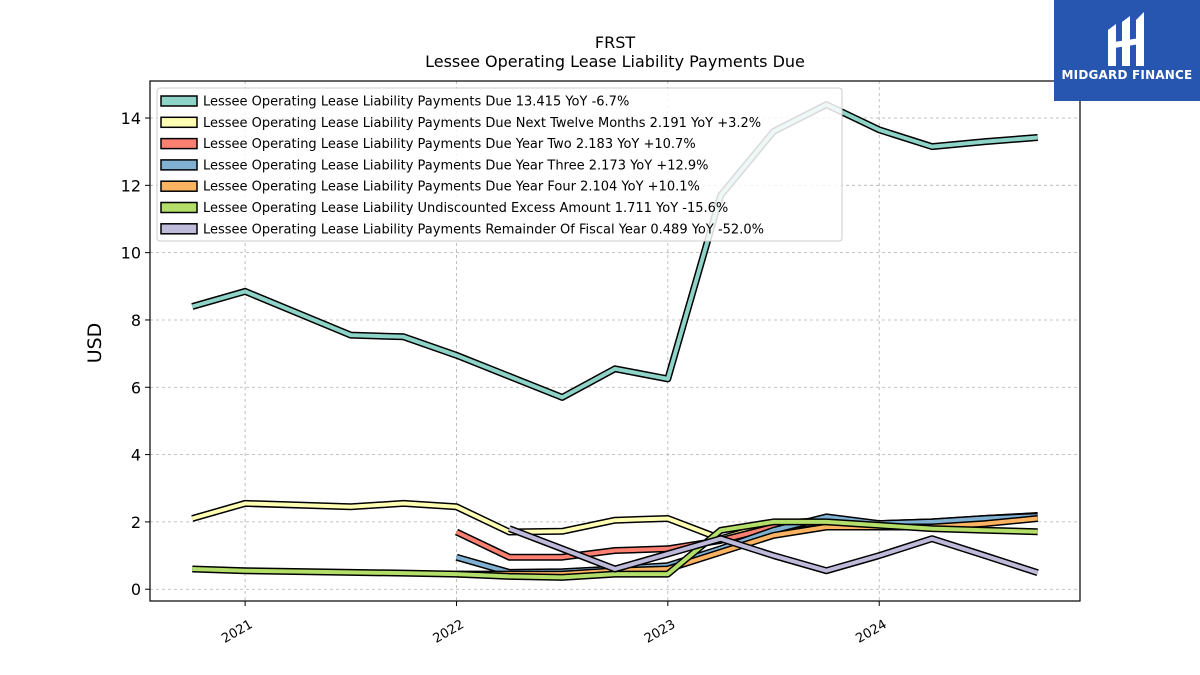 The image size is (1200, 675). What do you see at coordinates (237, 632) in the screenshot?
I see `x-tick-label: 2021` at bounding box center [237, 632].